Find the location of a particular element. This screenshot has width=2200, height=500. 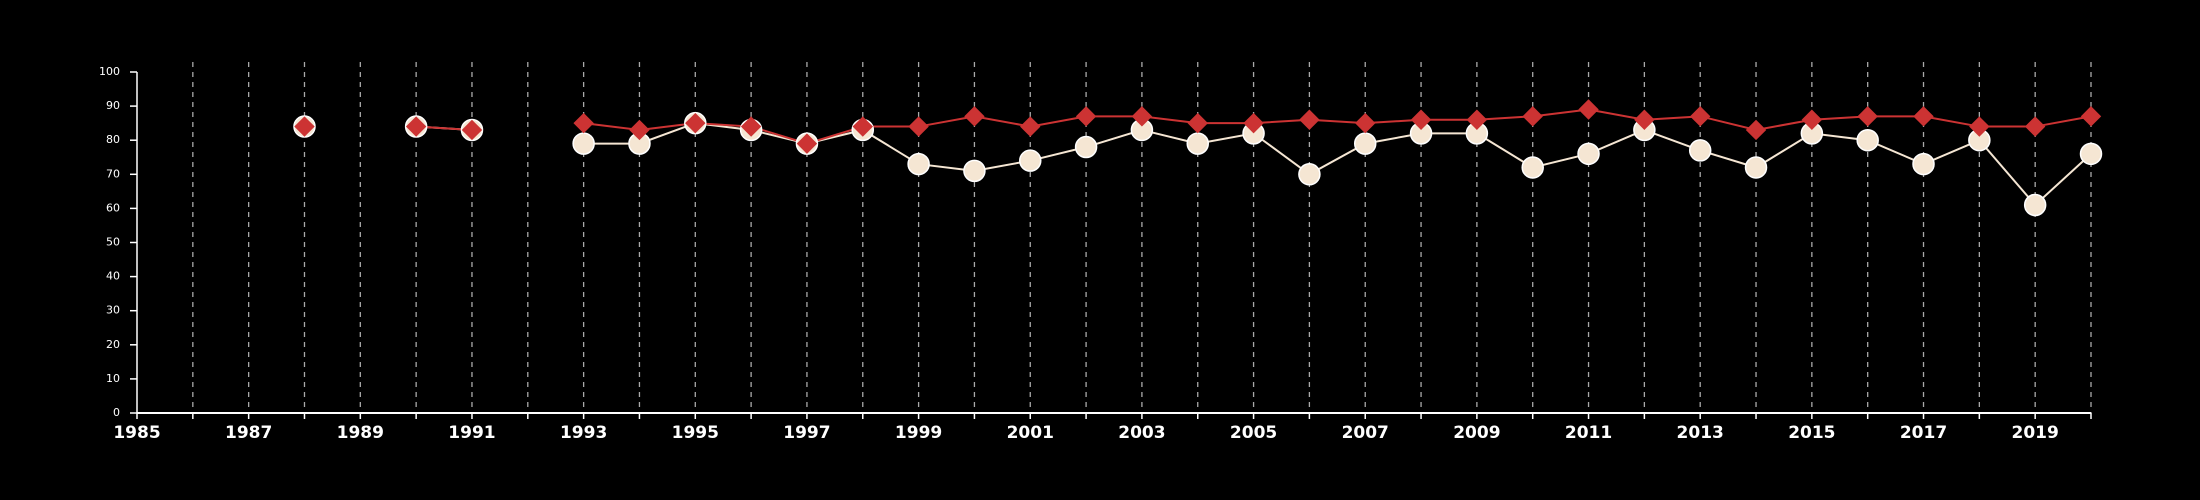

series-1-point-2001 is located at coordinates (1030, 126).